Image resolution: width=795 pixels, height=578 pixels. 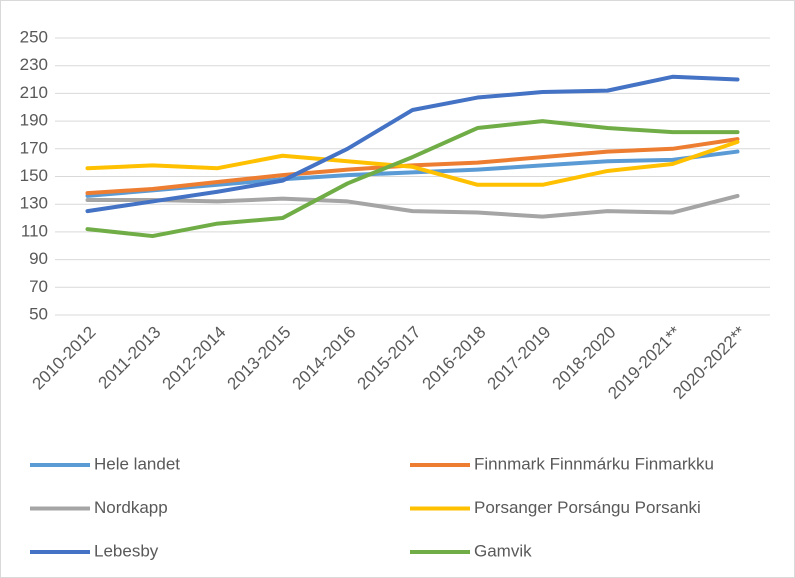 What do you see at coordinates (38, 286) in the screenshot?
I see `y-tick-label: 70` at bounding box center [38, 286].